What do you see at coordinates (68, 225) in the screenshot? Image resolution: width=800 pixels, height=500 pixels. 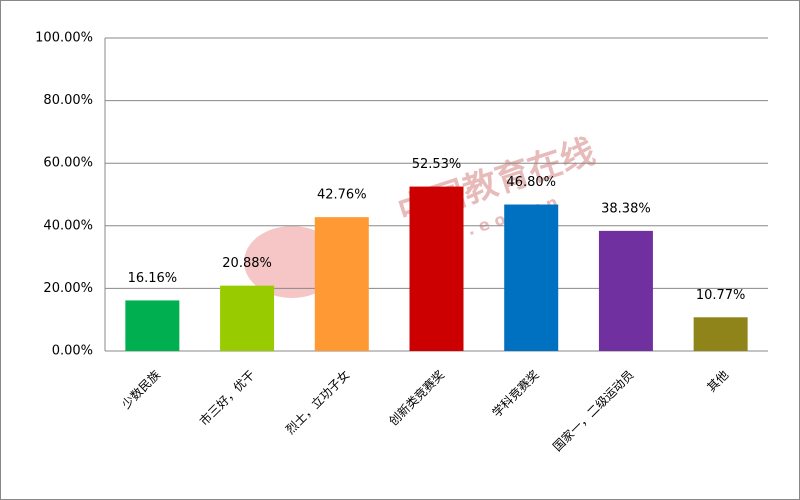 I see `y-tick-label: 40.00%` at bounding box center [68, 225].